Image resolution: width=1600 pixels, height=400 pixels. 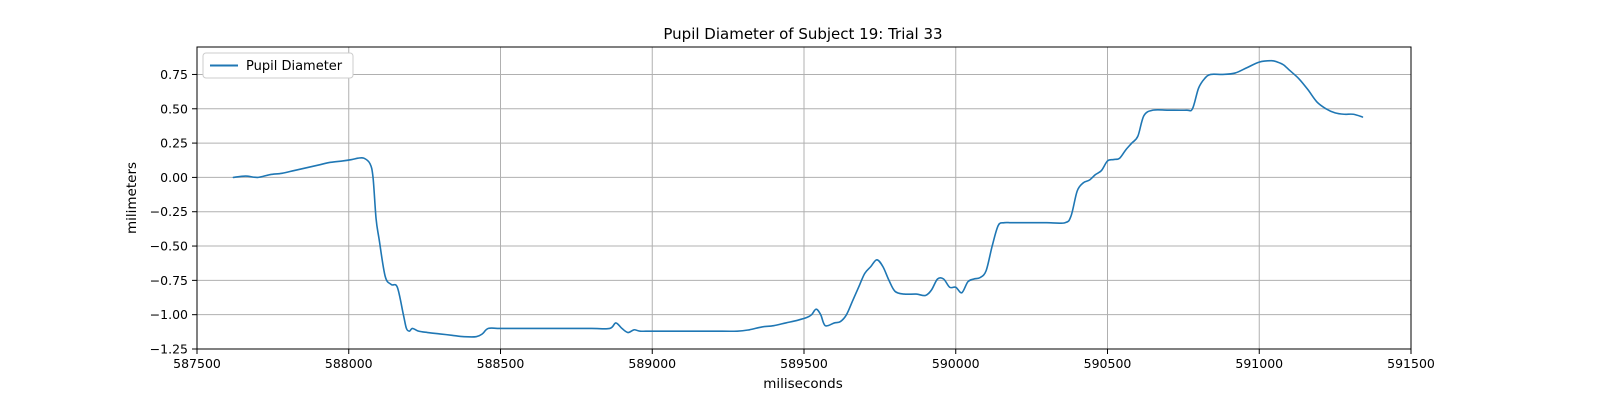 I want to click on legend-box, so click(x=278, y=65).